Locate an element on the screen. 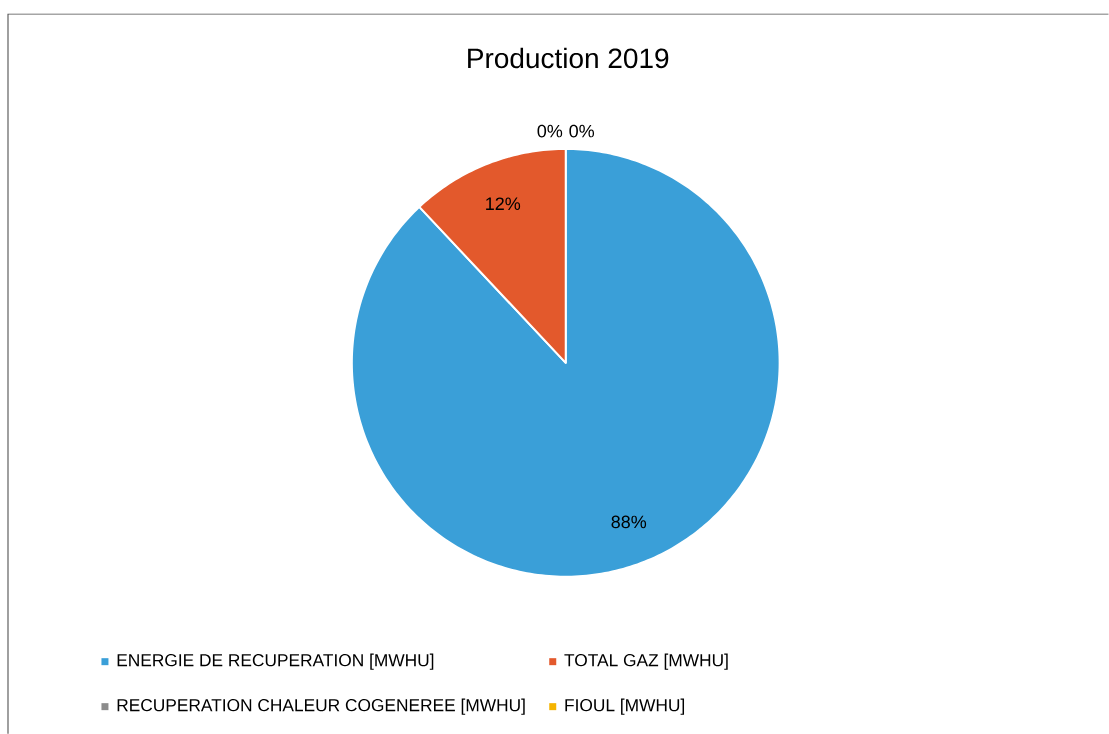 This screenshot has height=734, width=1109. legend-label: FIOUL [MWHU] is located at coordinates (625, 706).